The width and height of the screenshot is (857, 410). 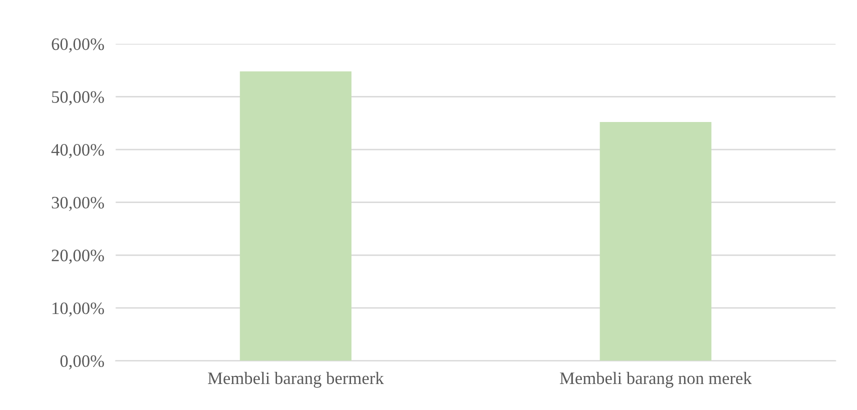 What do you see at coordinates (78, 309) in the screenshot?
I see `y-tick-label: 10,00%` at bounding box center [78, 309].